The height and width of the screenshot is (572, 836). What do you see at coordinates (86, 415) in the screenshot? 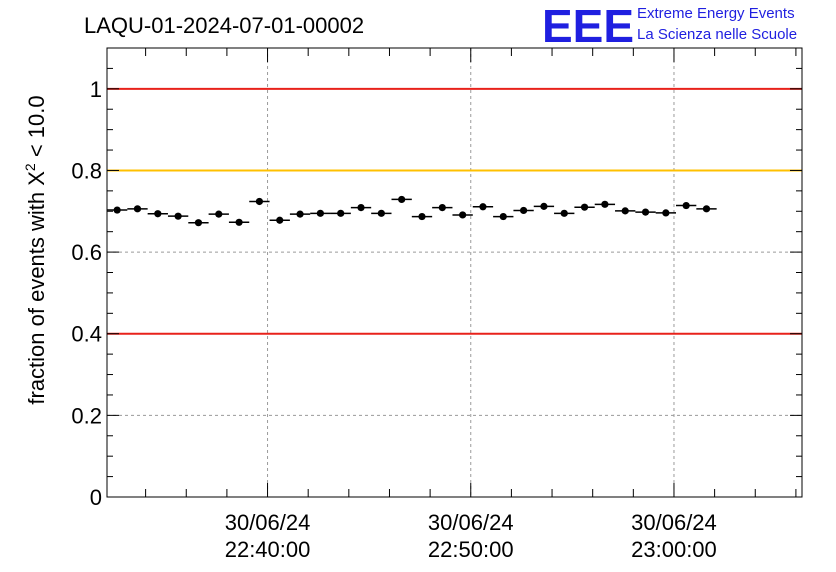
I see `y-tick-label: 0.2` at bounding box center [86, 415].